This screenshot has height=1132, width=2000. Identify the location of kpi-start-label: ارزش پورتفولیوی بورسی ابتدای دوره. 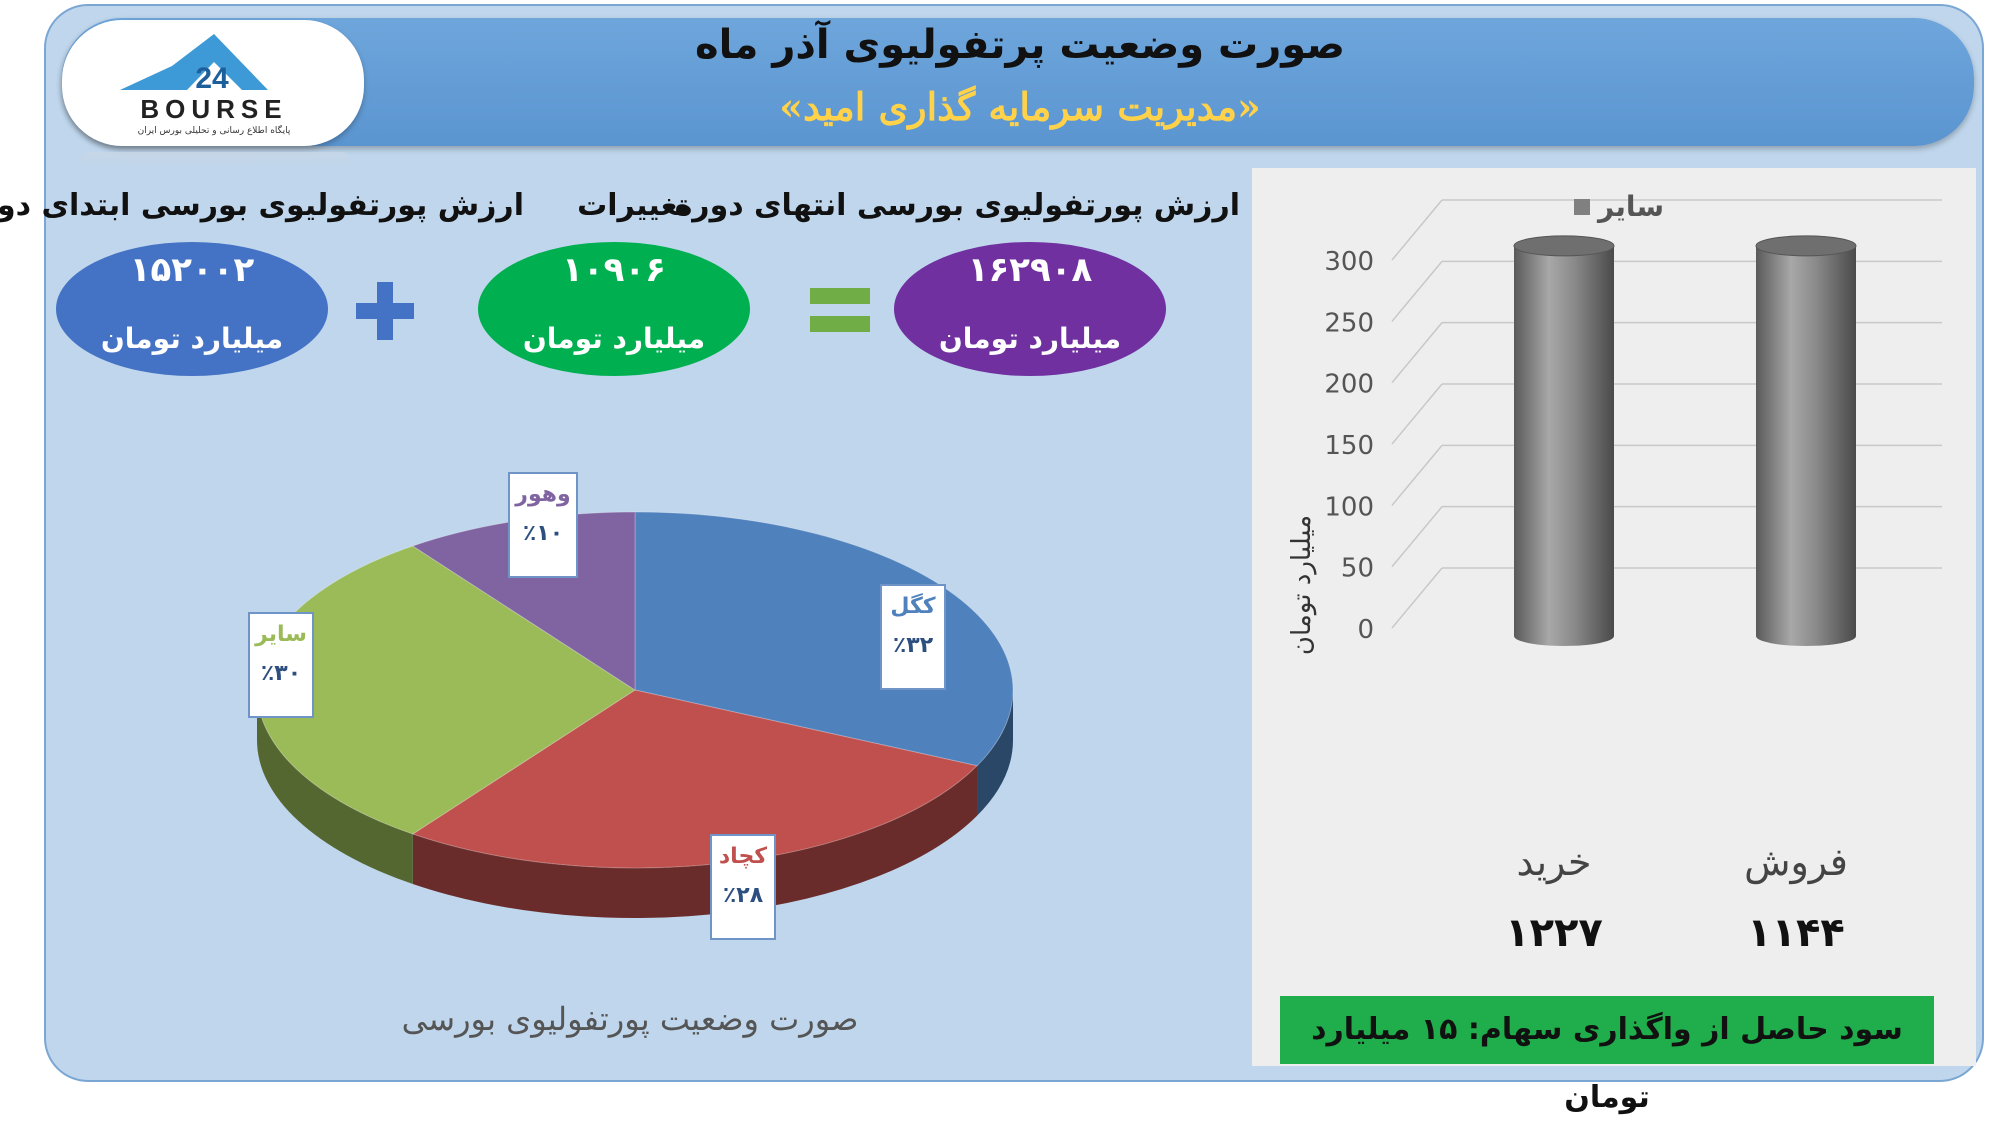
(262, 205).